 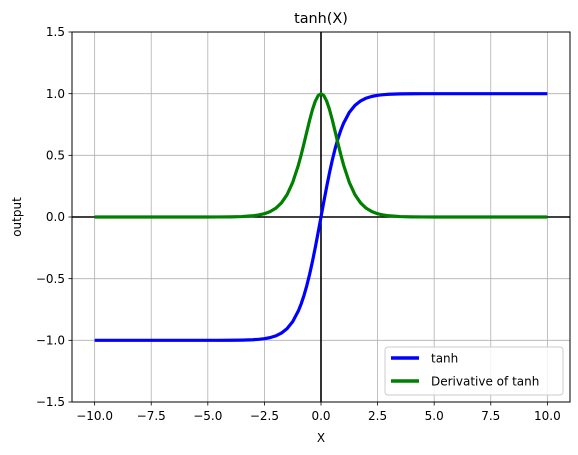 I want to click on y-tick-label: 1.5, so click(x=55, y=32).